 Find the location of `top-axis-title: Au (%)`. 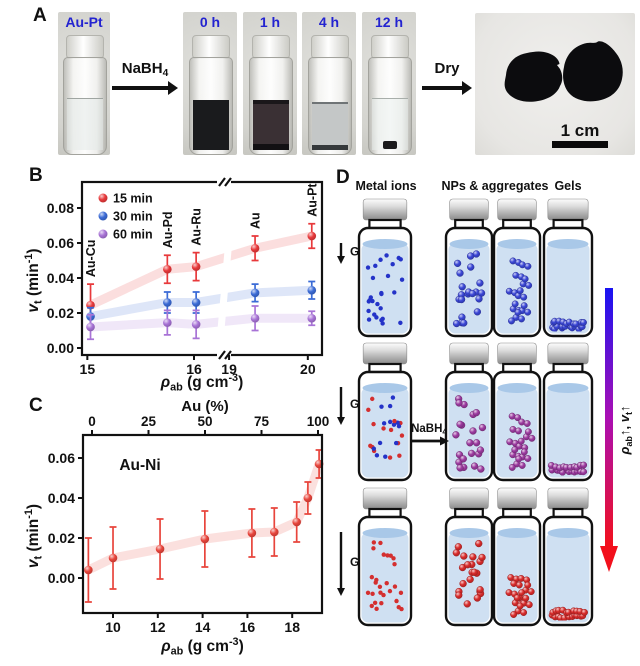

top-axis-title: Au (%) is located at coordinates (205, 406).